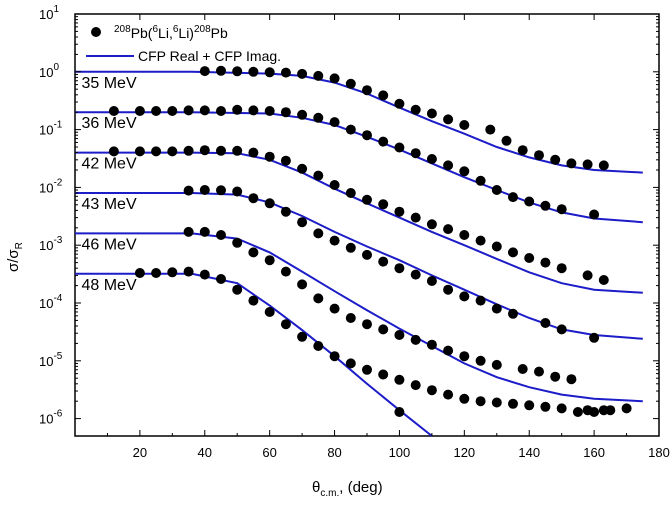 The image size is (670, 509). What do you see at coordinates (108, 204) in the screenshot?
I see `energy-label: 43 MeV` at bounding box center [108, 204].